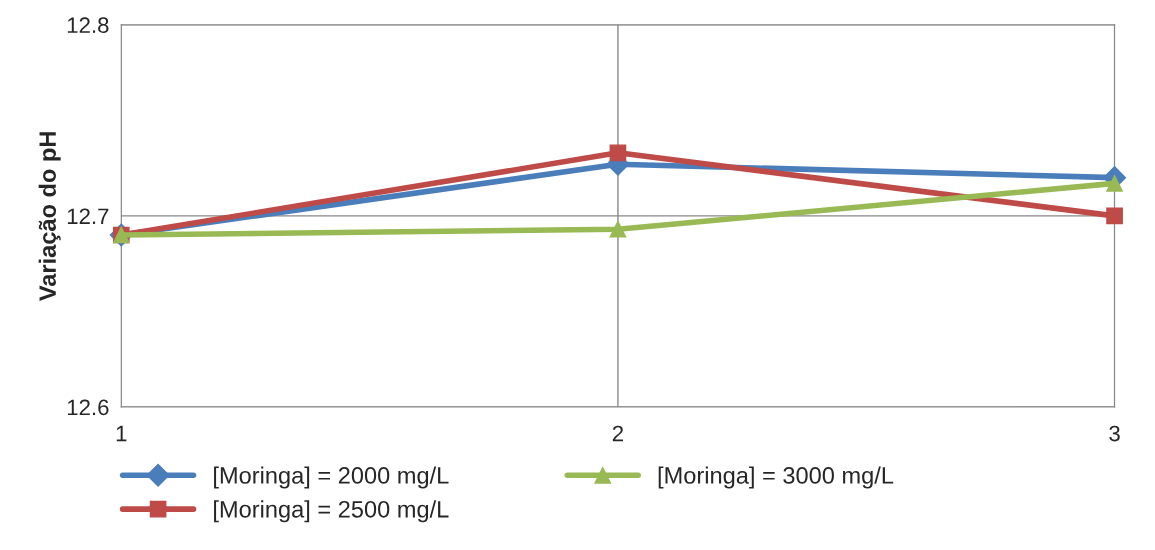 The image size is (1155, 550). Describe the element at coordinates (331, 477) in the screenshot. I see `legend-label: [Moringa] = 2000 mg/L` at that location.